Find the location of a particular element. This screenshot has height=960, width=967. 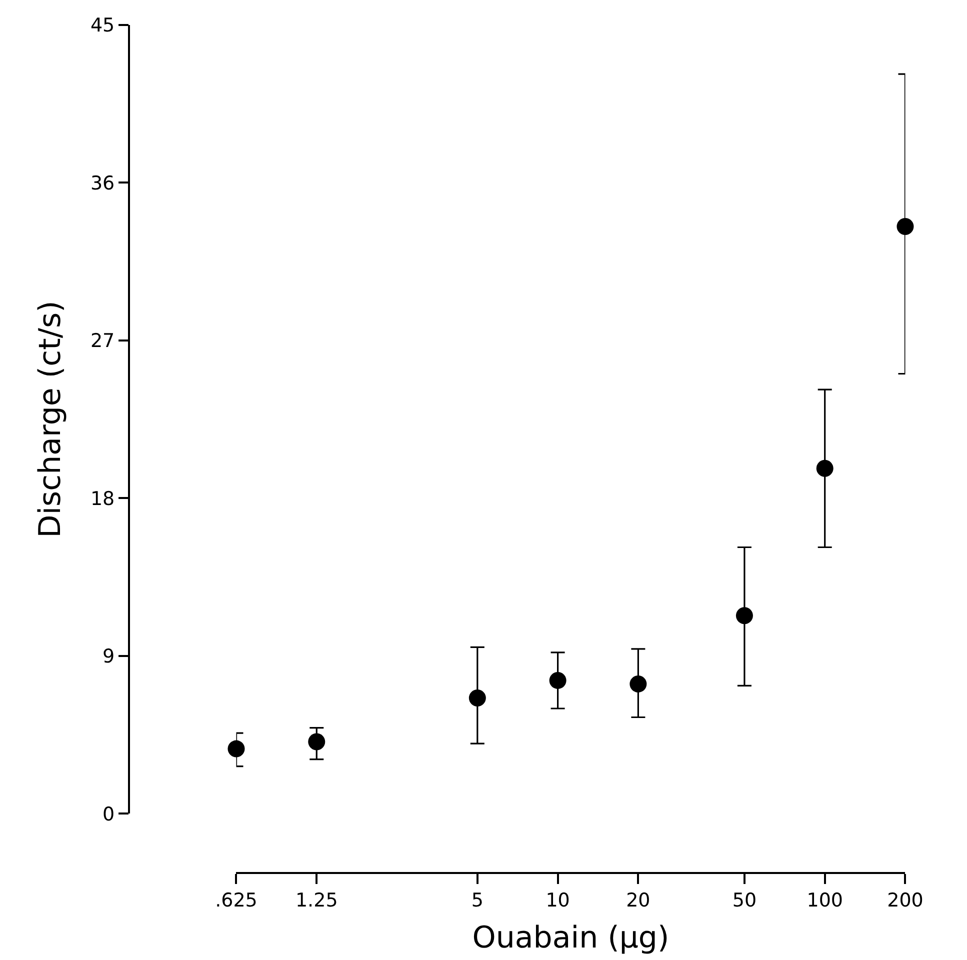

x-tick-label: 100 is located at coordinates (824, 901).